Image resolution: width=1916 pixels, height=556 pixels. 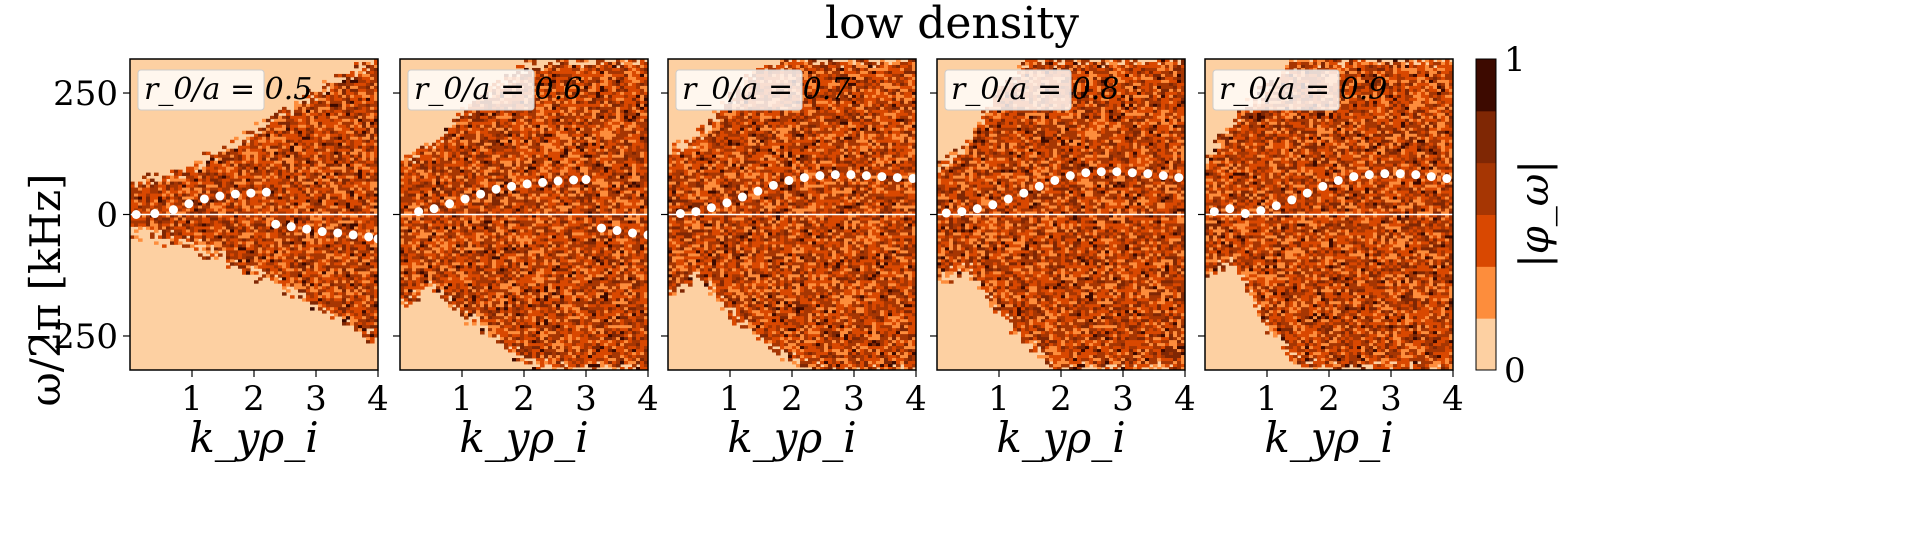 What do you see at coordinates (291, 227) in the screenshot?
I see `dispersion-marker` at bounding box center [291, 227].